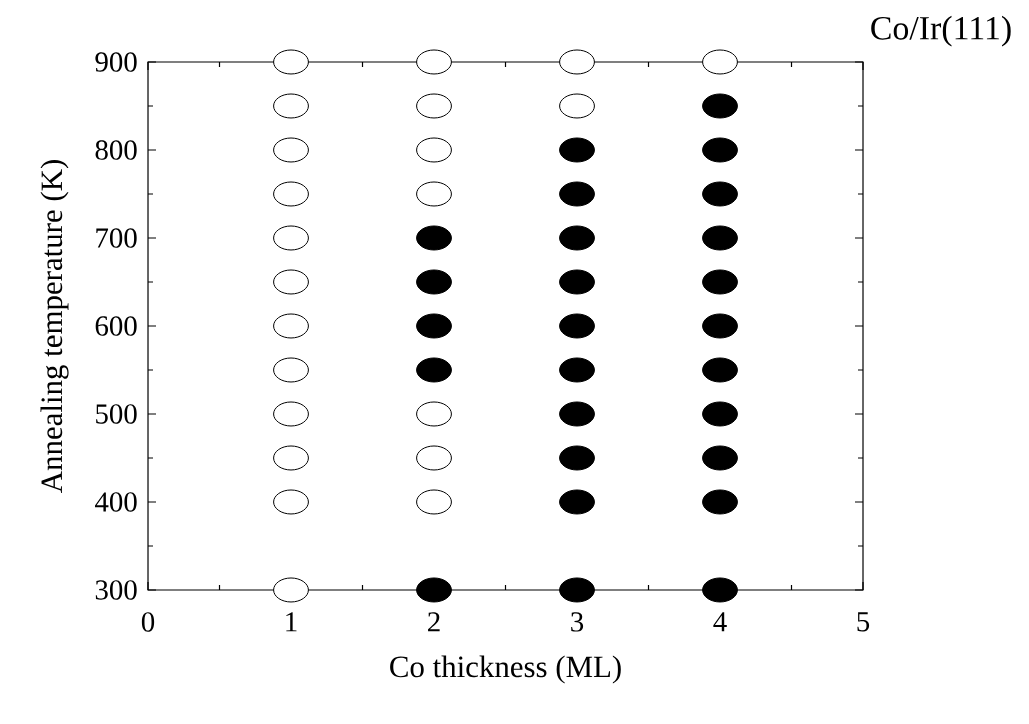 The width and height of the screenshot is (1029, 724). What do you see at coordinates (434, 622) in the screenshot?
I see `x-tick-label: 2` at bounding box center [434, 622].